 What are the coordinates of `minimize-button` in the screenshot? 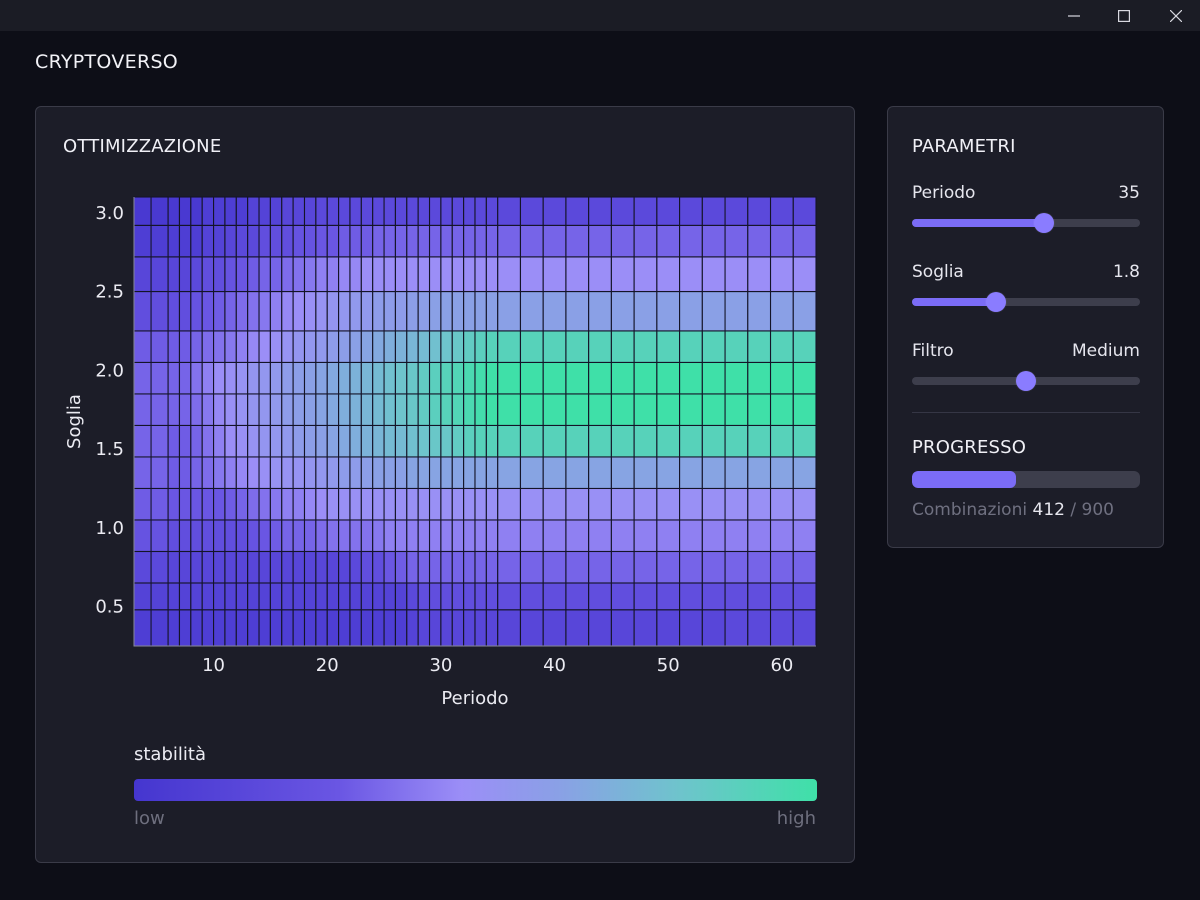 It's located at (1074, 15).